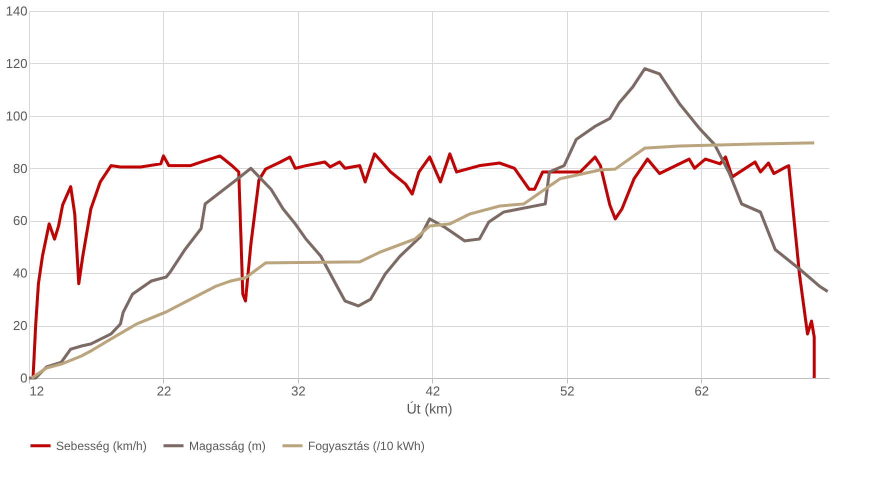  Describe the element at coordinates (17, 11) in the screenshot. I see `y-tick-label: 140` at that location.